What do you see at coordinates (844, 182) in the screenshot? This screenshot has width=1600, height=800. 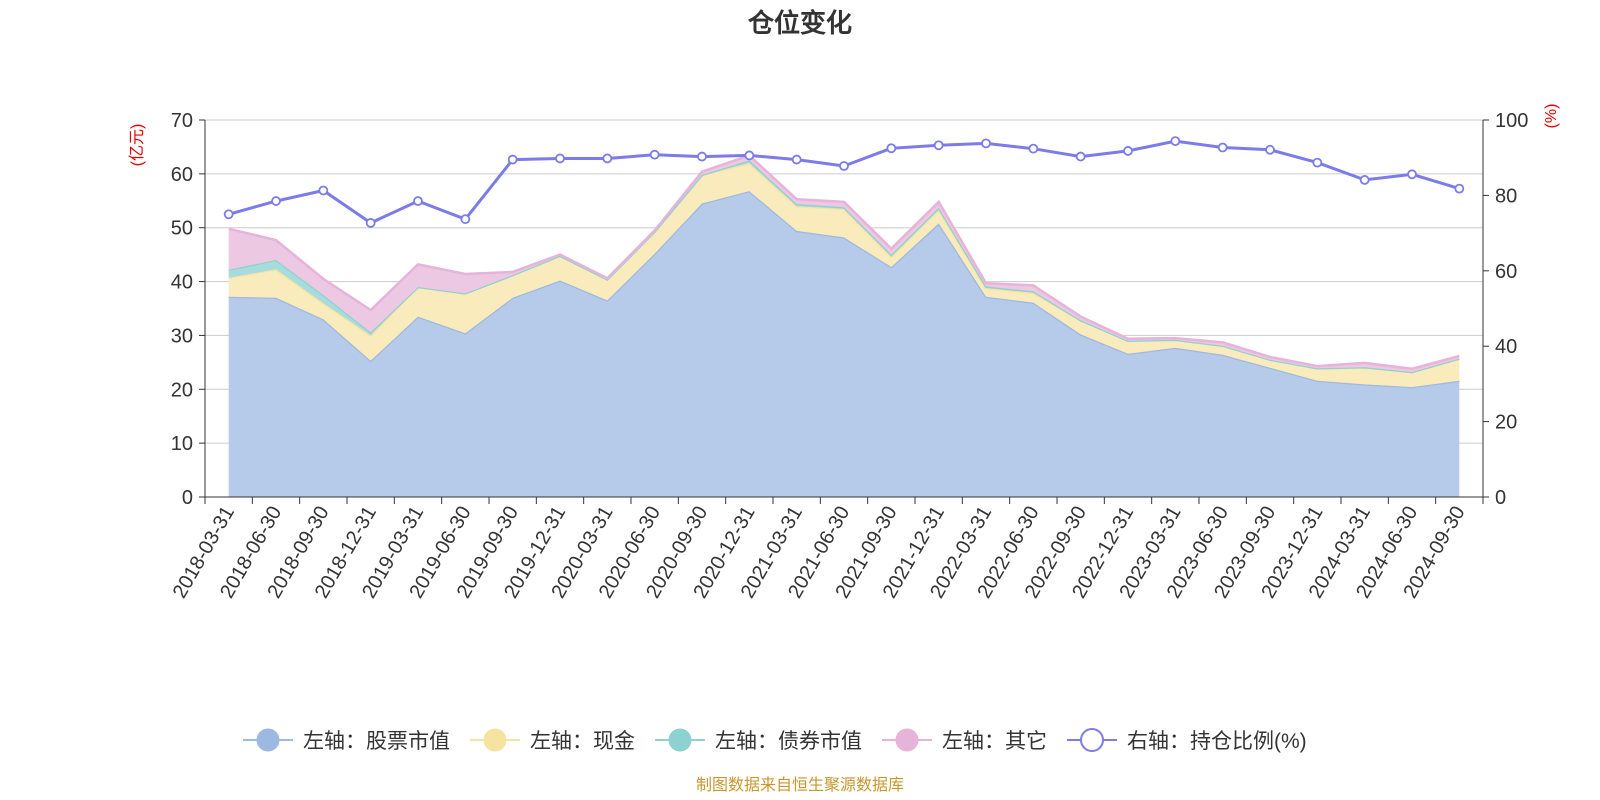 I see `ratio-line` at bounding box center [844, 182].